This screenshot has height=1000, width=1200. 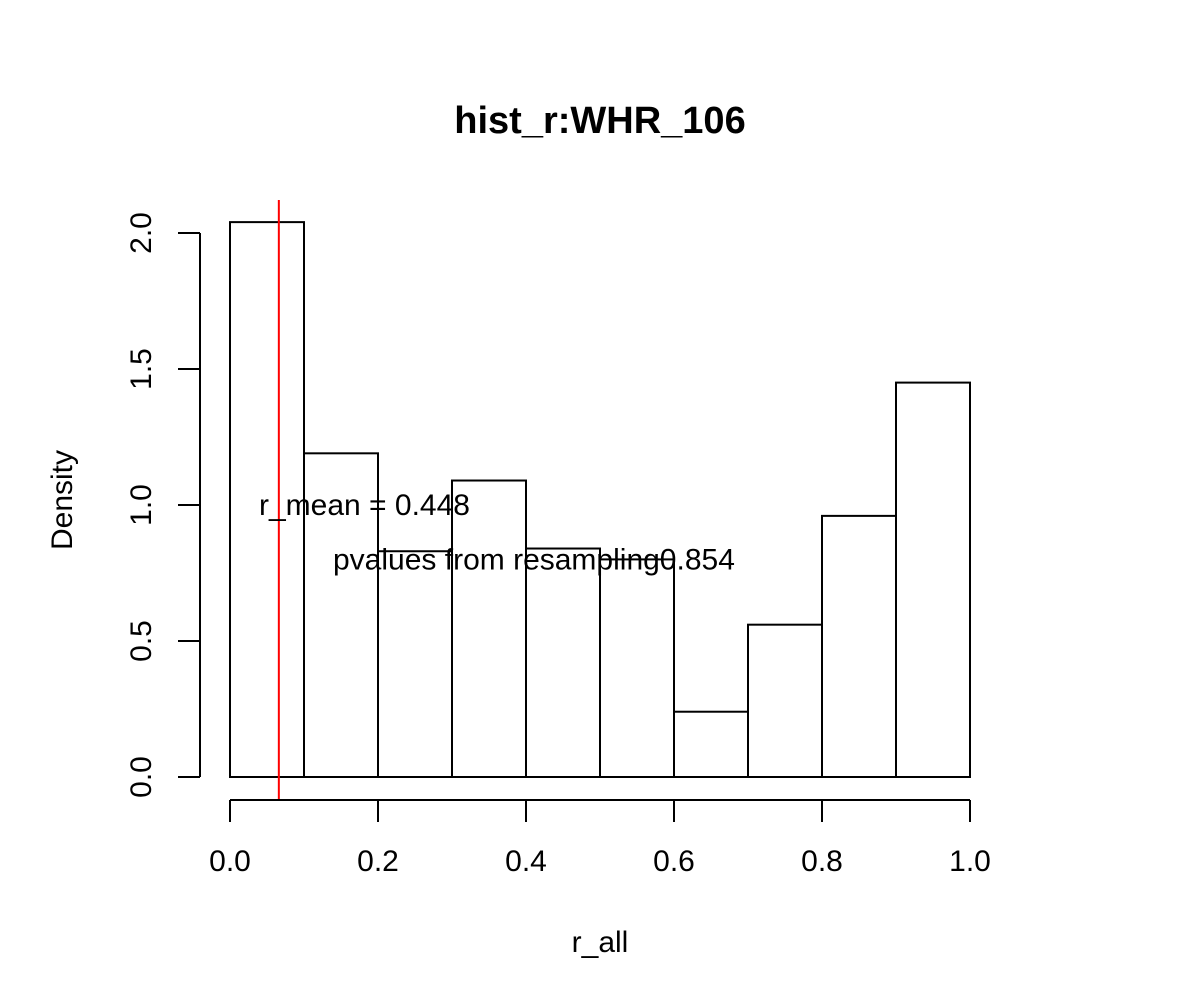 What do you see at coordinates (599, 121) in the screenshot?
I see `chart-title: hist_r:WHR_106` at bounding box center [599, 121].